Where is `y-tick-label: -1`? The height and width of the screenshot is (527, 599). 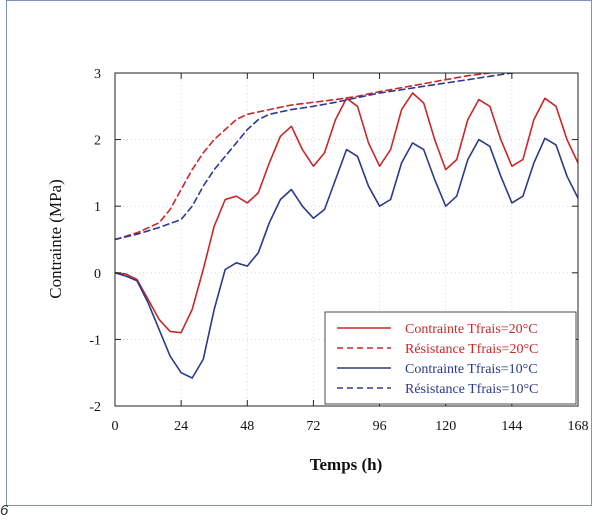
y-tick-label: -1 is located at coordinates (95, 340).